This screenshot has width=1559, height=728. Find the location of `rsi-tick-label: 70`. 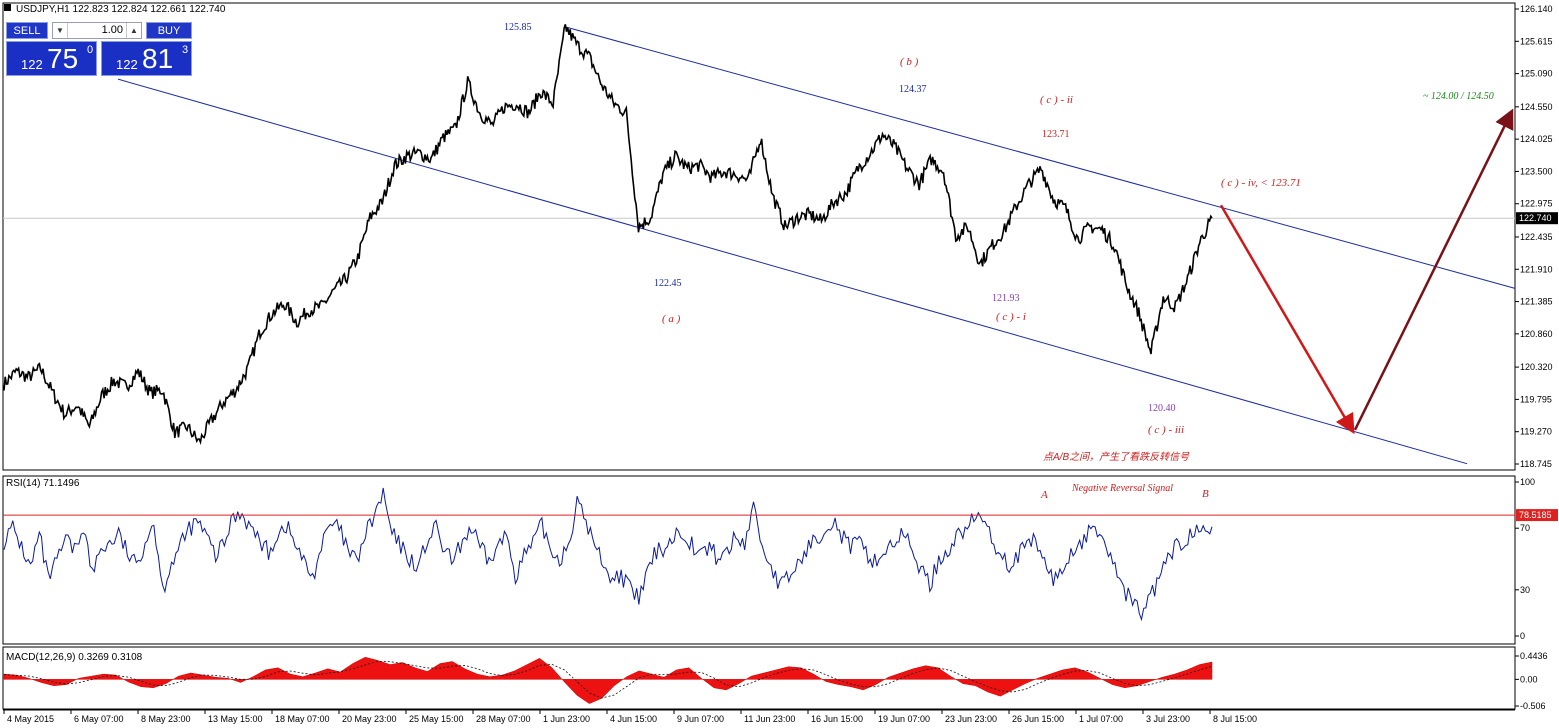

rsi-tick-label: 70 is located at coordinates (1525, 528).